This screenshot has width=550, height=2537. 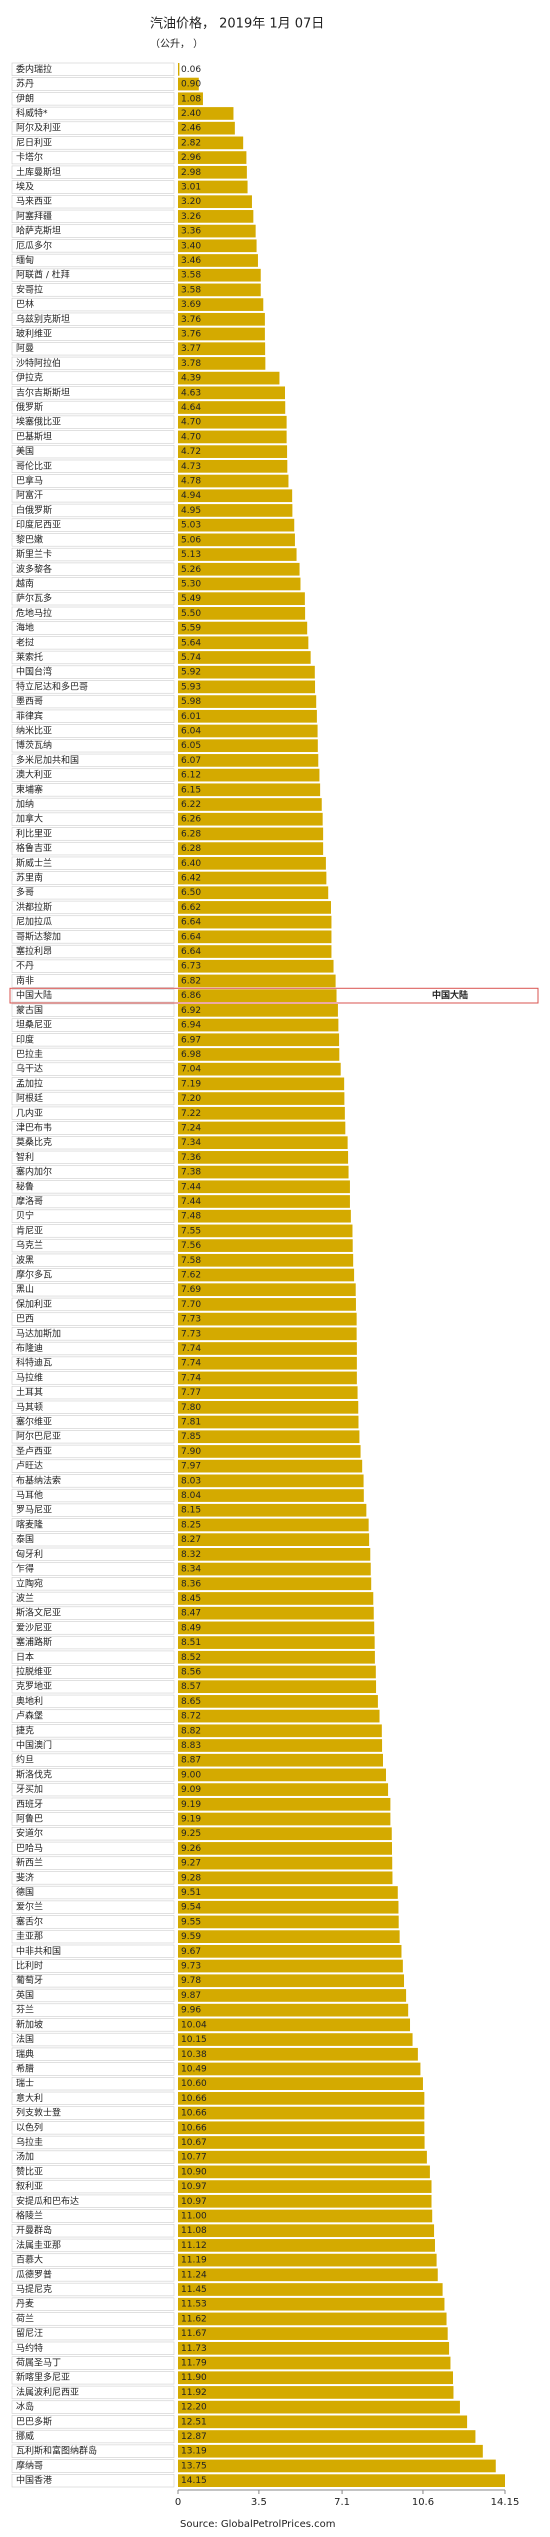 What do you see at coordinates (191, 1305) in the screenshot?
I see `value-label: 7.70` at bounding box center [191, 1305].